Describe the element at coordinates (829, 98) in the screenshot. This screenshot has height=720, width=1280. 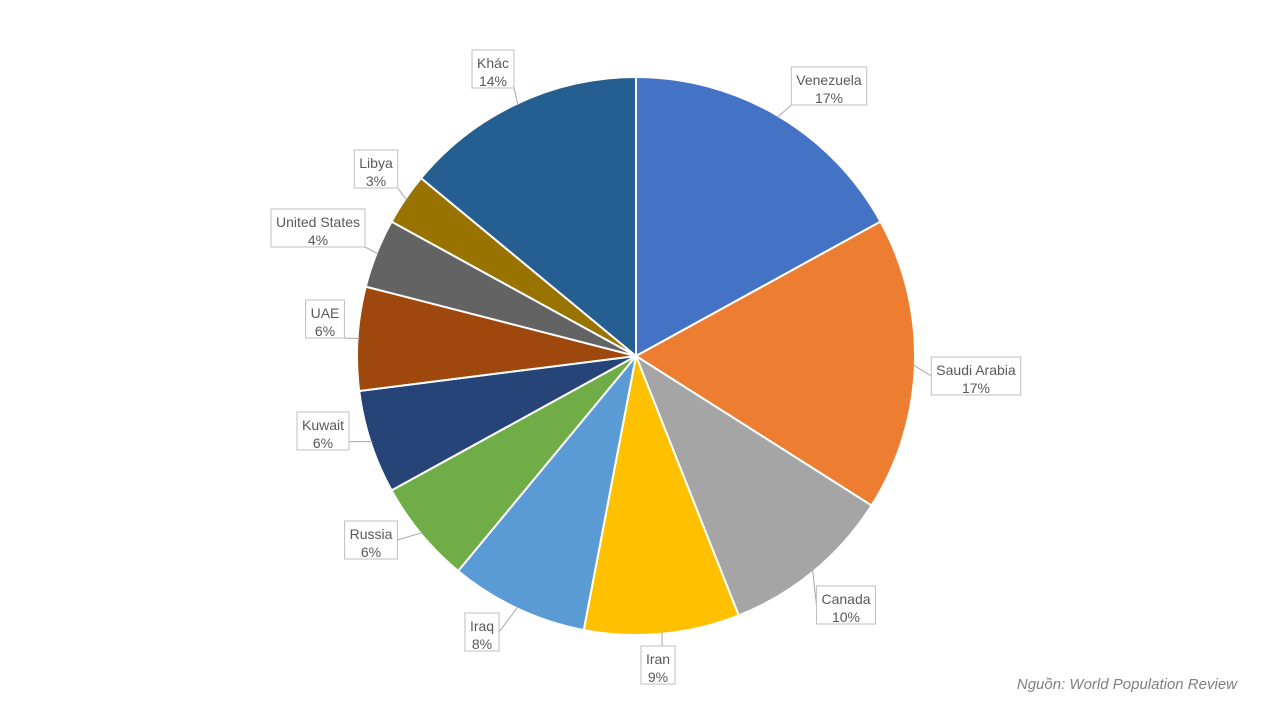
I see `label-value-venezuela: 17%` at that location.